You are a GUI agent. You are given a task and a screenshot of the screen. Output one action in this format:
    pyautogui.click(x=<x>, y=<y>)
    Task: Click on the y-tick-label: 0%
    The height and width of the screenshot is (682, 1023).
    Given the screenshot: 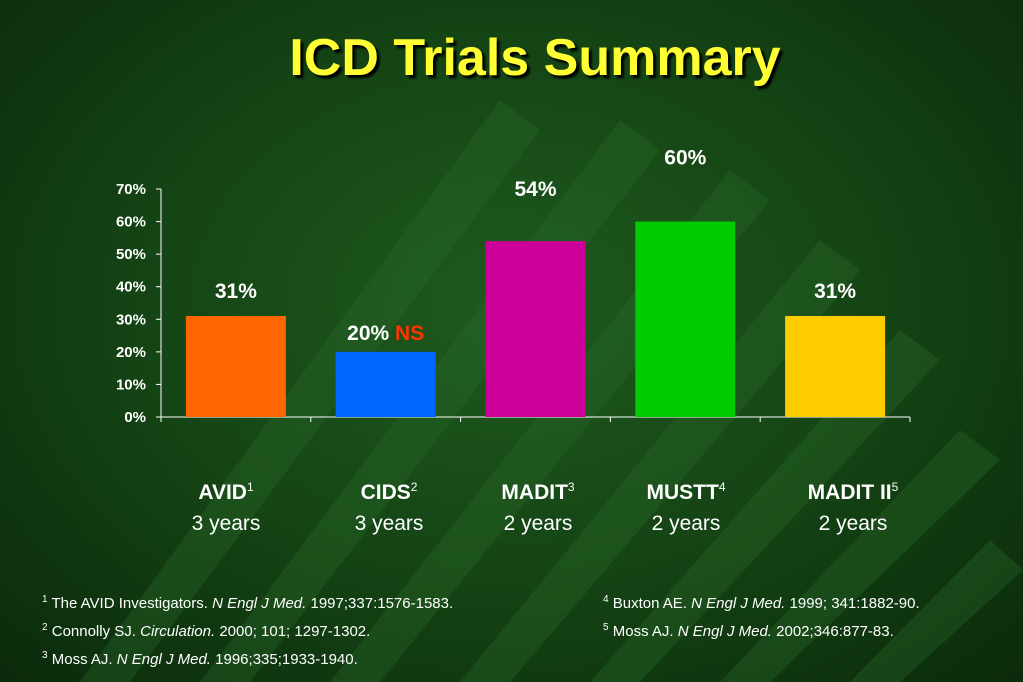 What is the action you would take?
    pyautogui.click(x=135, y=417)
    